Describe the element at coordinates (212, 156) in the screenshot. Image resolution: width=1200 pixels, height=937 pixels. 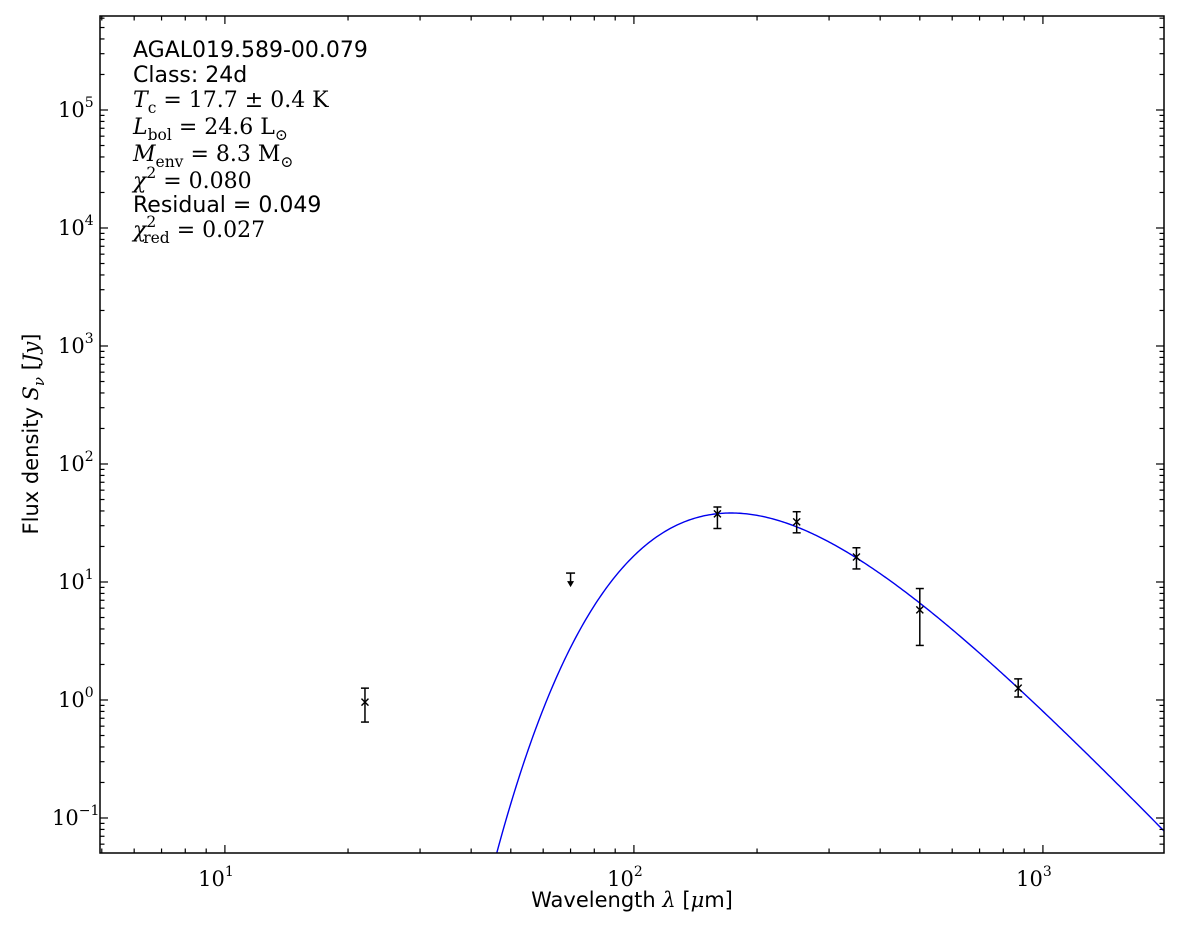
I see `annotation-line: Menv = 8.3 M⊙` at that location.